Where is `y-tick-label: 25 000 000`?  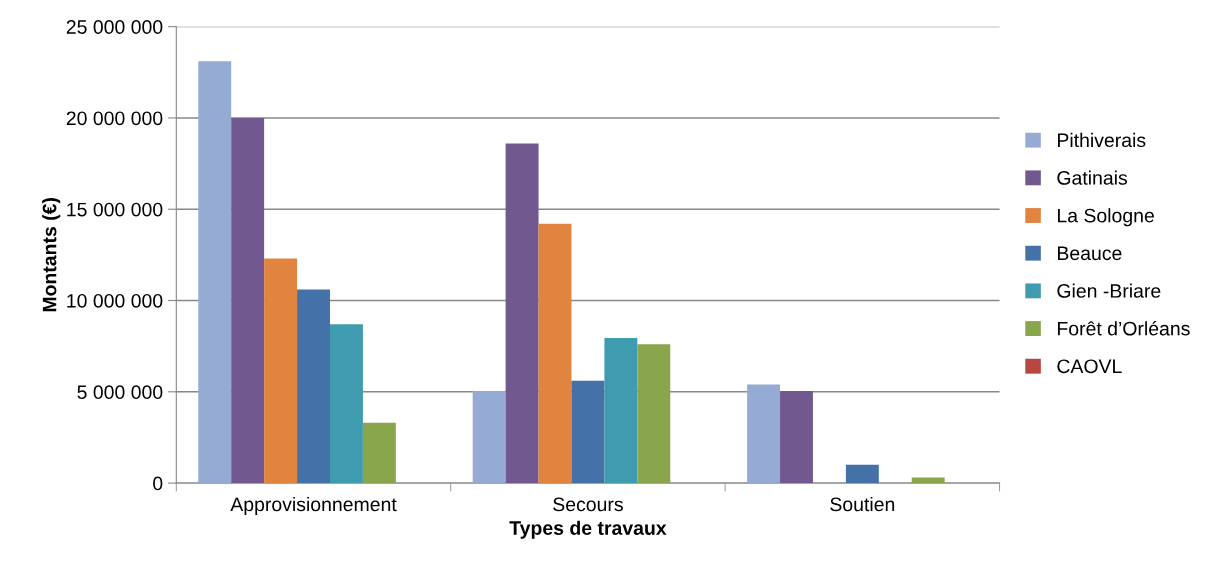
y-tick-label: 25 000 000 is located at coordinates (114, 27).